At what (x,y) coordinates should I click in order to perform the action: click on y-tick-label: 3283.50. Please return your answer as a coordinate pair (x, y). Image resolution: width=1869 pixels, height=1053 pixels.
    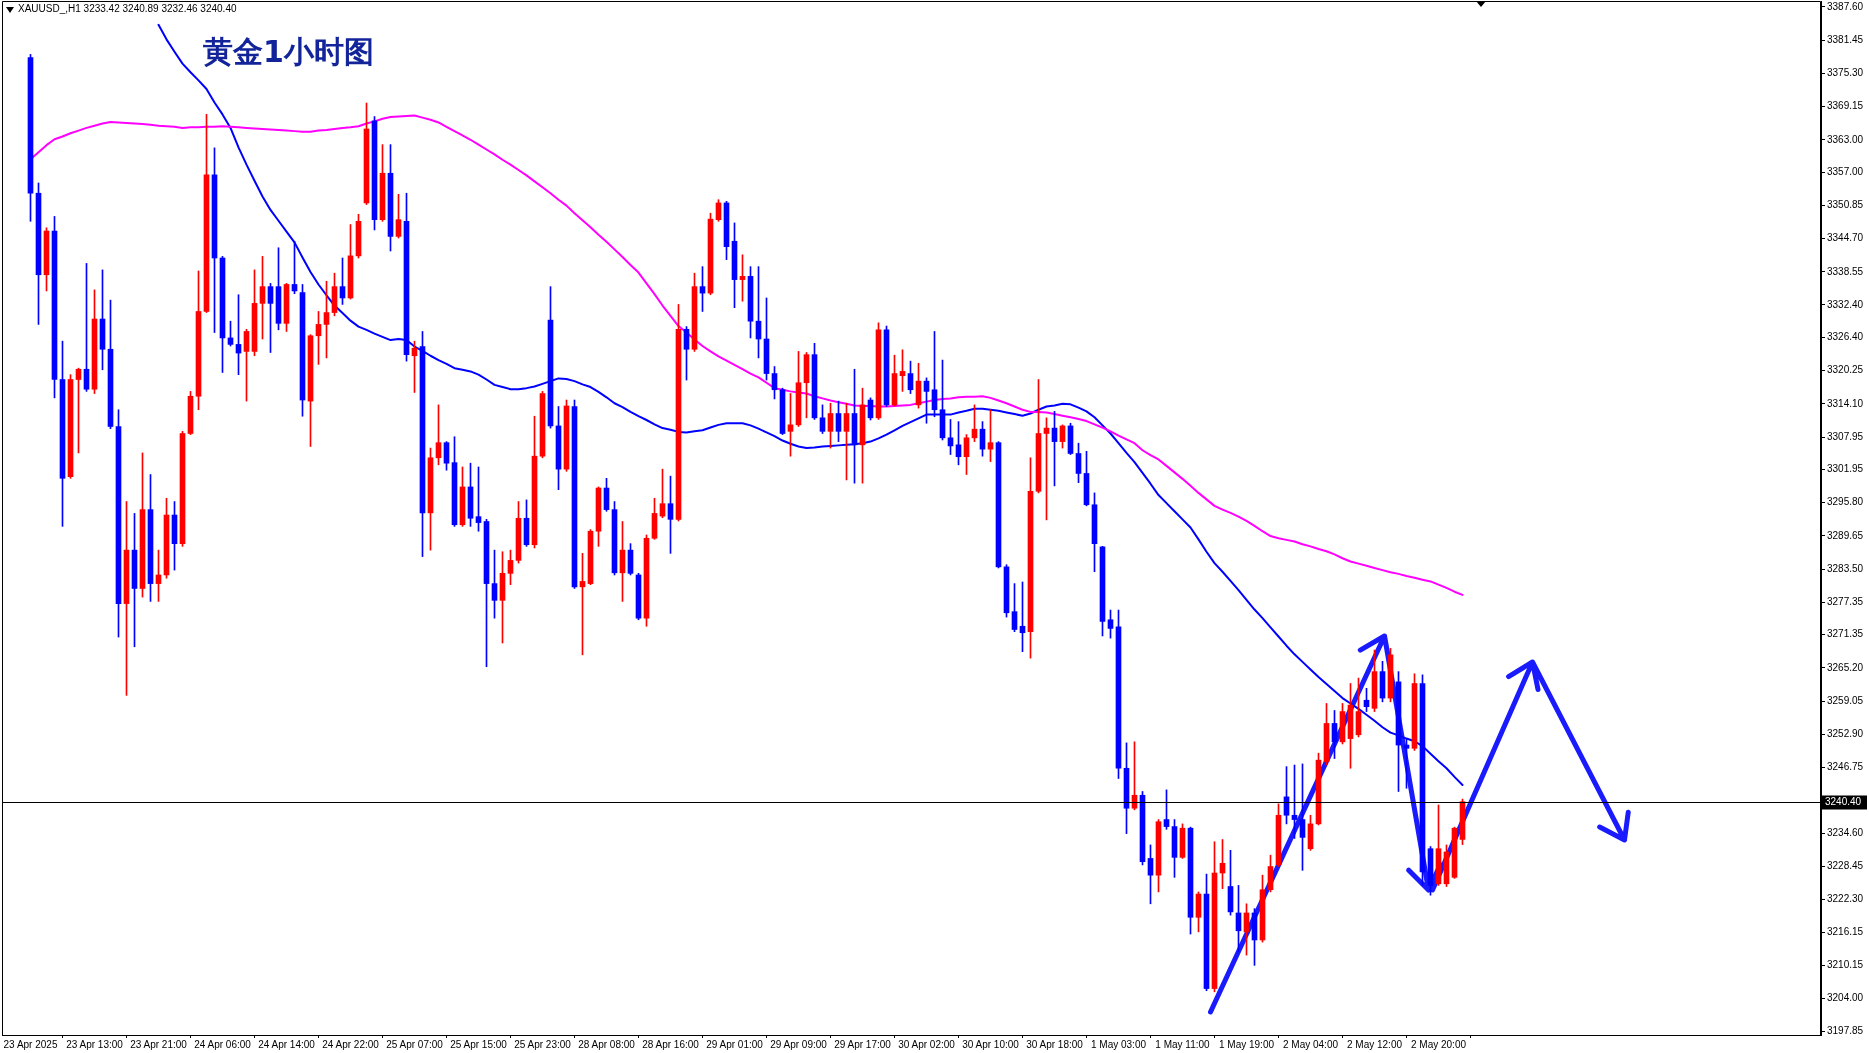
    Looking at the image, I should click on (1845, 568).